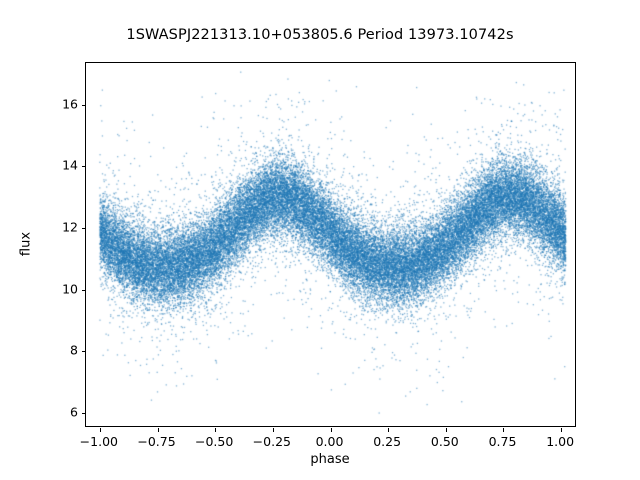 This screenshot has height=480, width=640. Describe the element at coordinates (330, 459) in the screenshot. I see `x-axis-label: phase` at that location.